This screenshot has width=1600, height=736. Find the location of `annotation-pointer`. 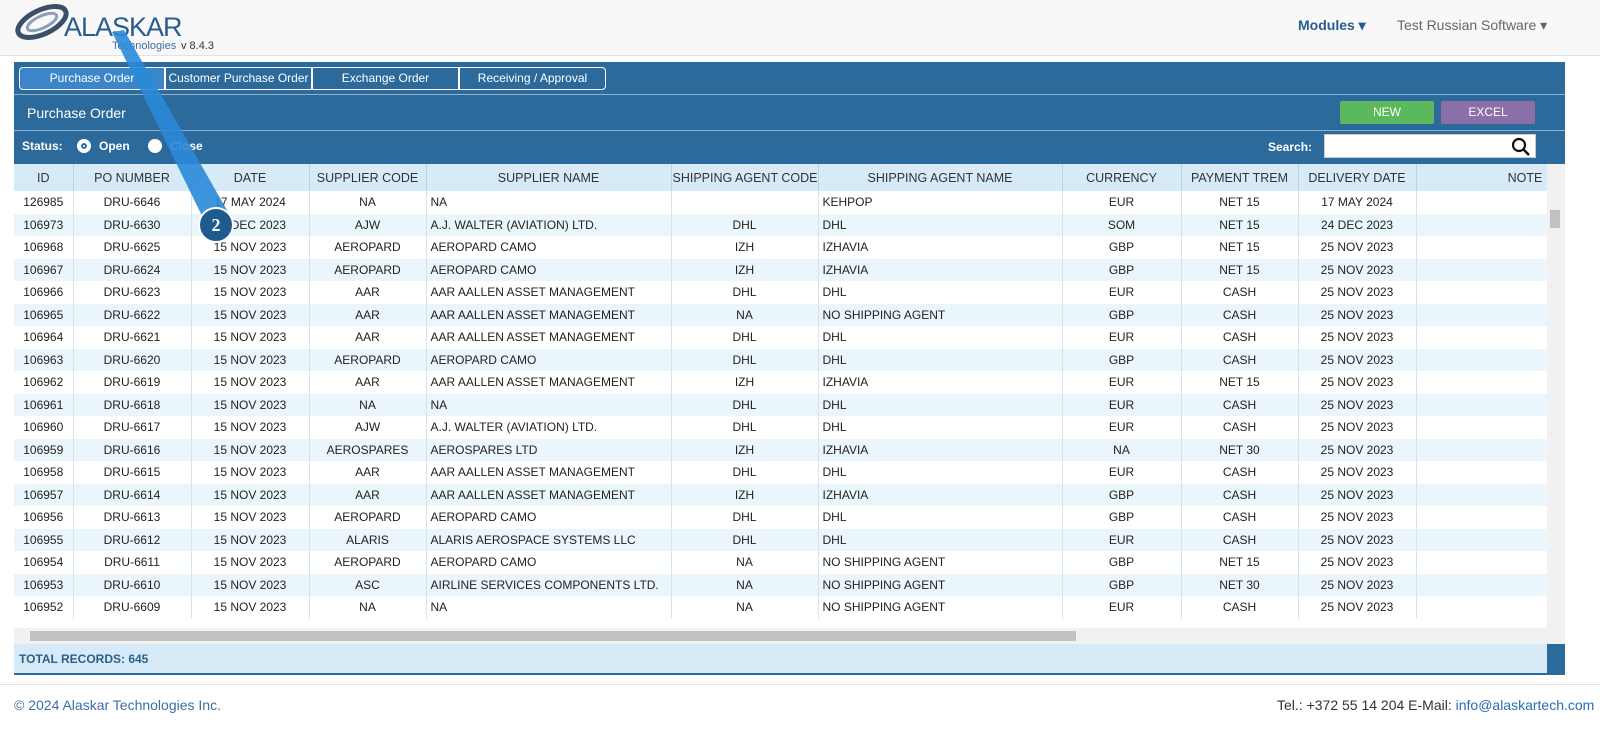

annotation-pointer is located at coordinates (170, 127).